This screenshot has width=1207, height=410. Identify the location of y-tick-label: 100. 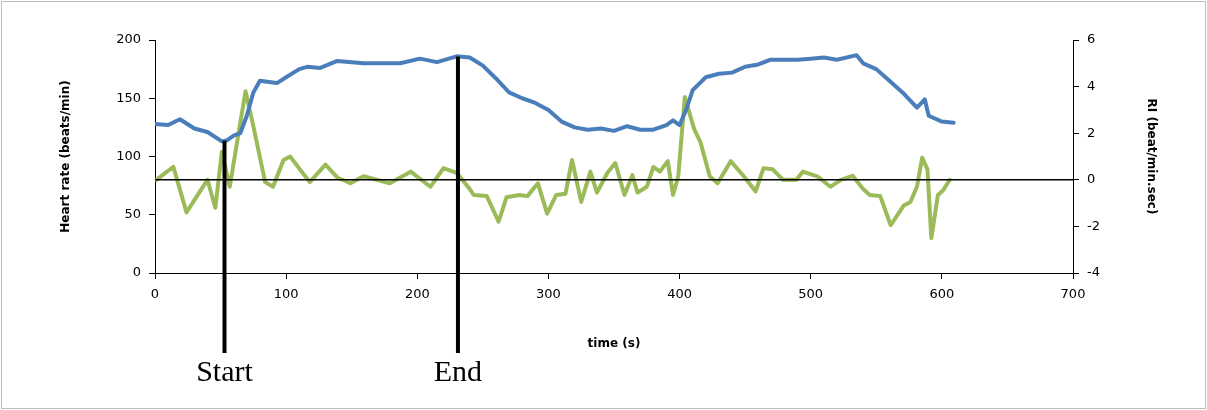
(128, 155).